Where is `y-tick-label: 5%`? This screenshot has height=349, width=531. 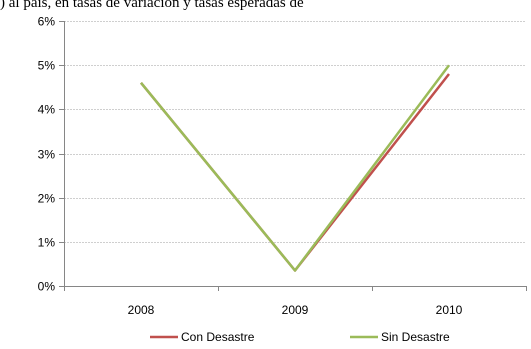
y-tick-label: 5% is located at coordinates (47, 66).